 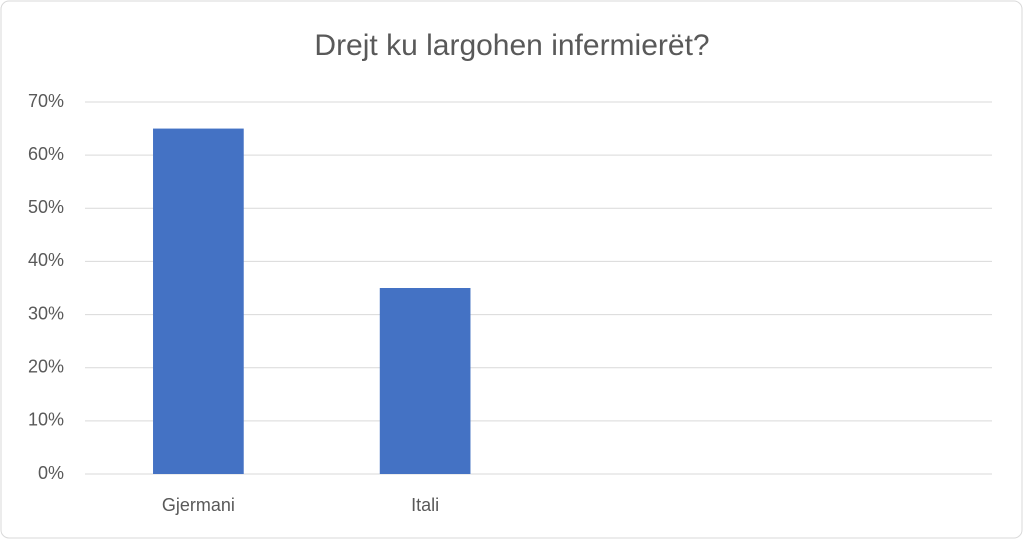 What do you see at coordinates (425, 505) in the screenshot?
I see `x-tick-label: Itali` at bounding box center [425, 505].